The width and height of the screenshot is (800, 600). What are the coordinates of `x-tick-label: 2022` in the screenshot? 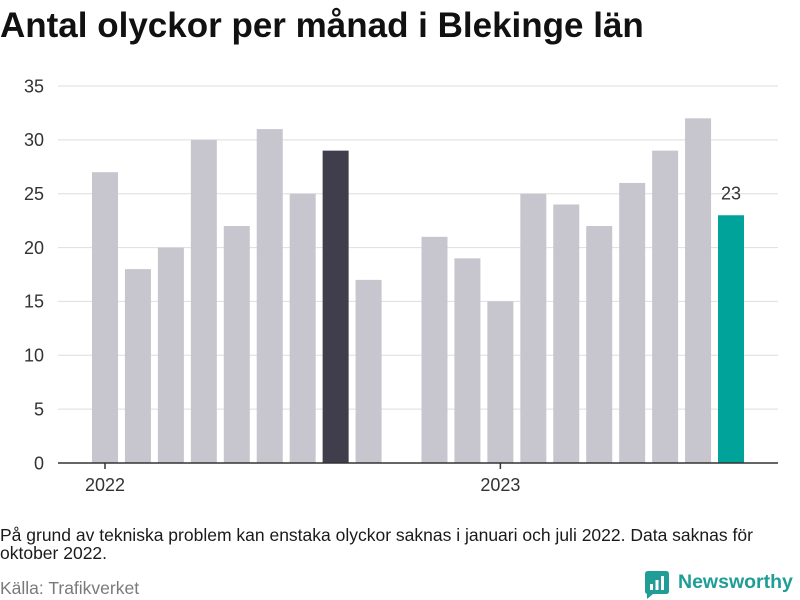 It's located at (105, 485).